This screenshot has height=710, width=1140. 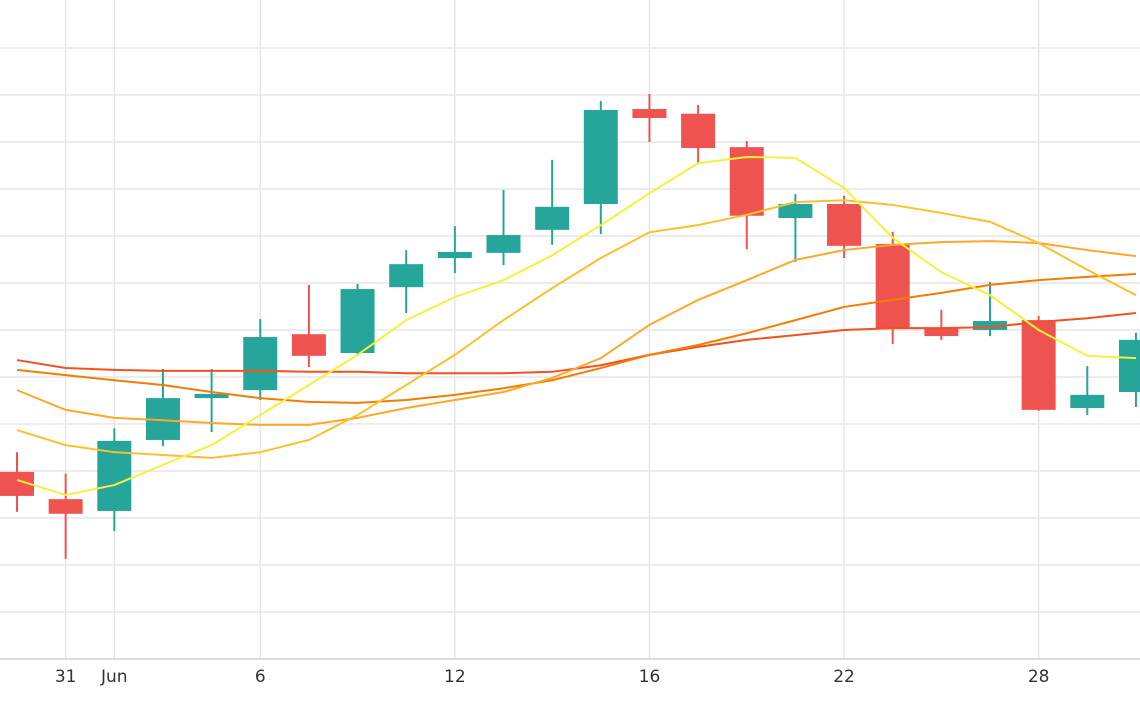 I want to click on x-tick-label: 6, so click(x=260, y=677).